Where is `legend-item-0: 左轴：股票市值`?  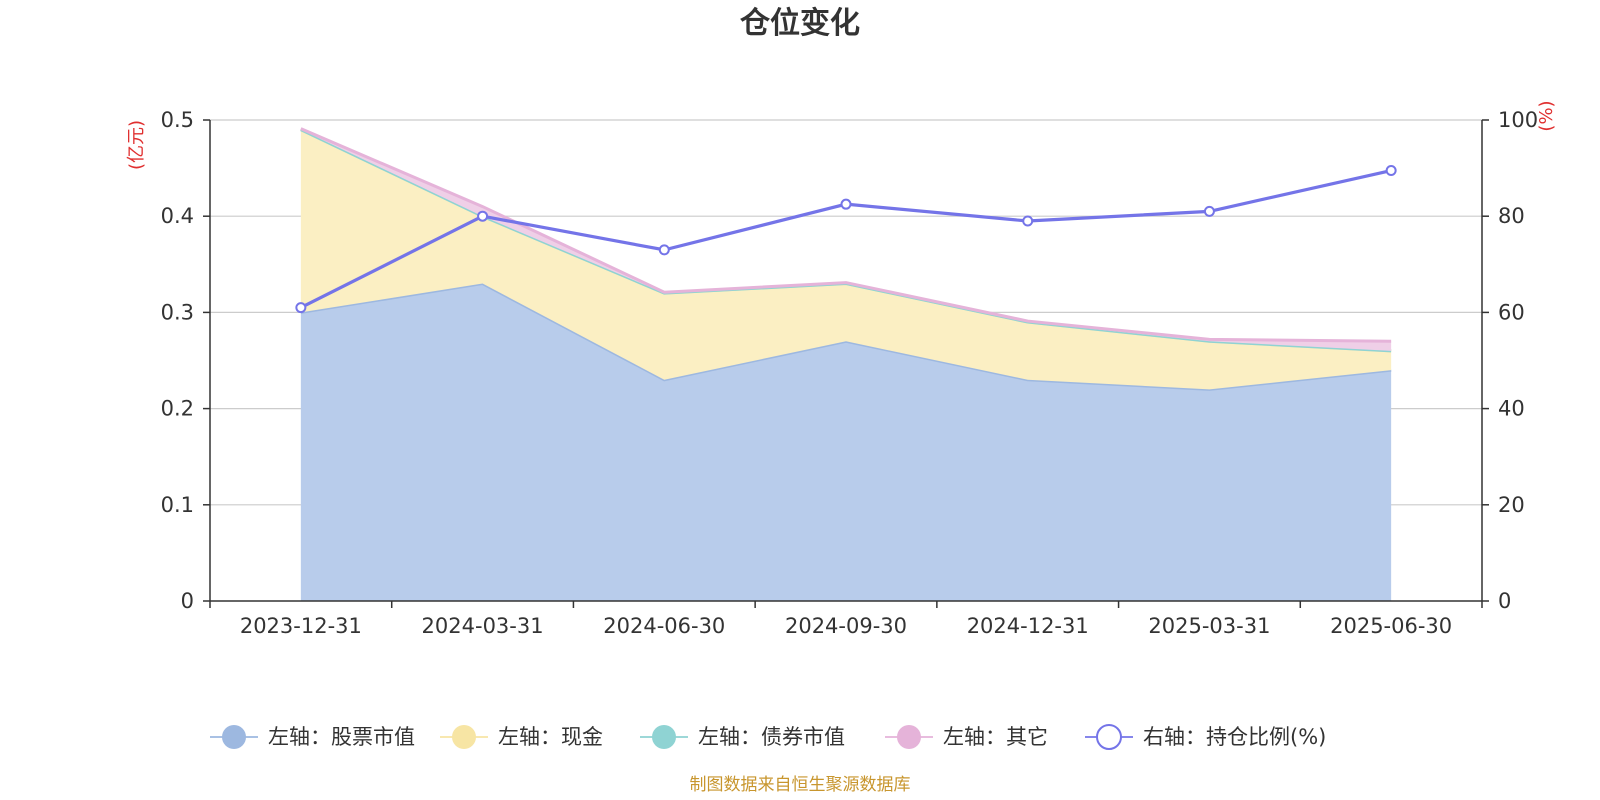 legend-item-0: 左轴：股票市值 is located at coordinates (312, 737).